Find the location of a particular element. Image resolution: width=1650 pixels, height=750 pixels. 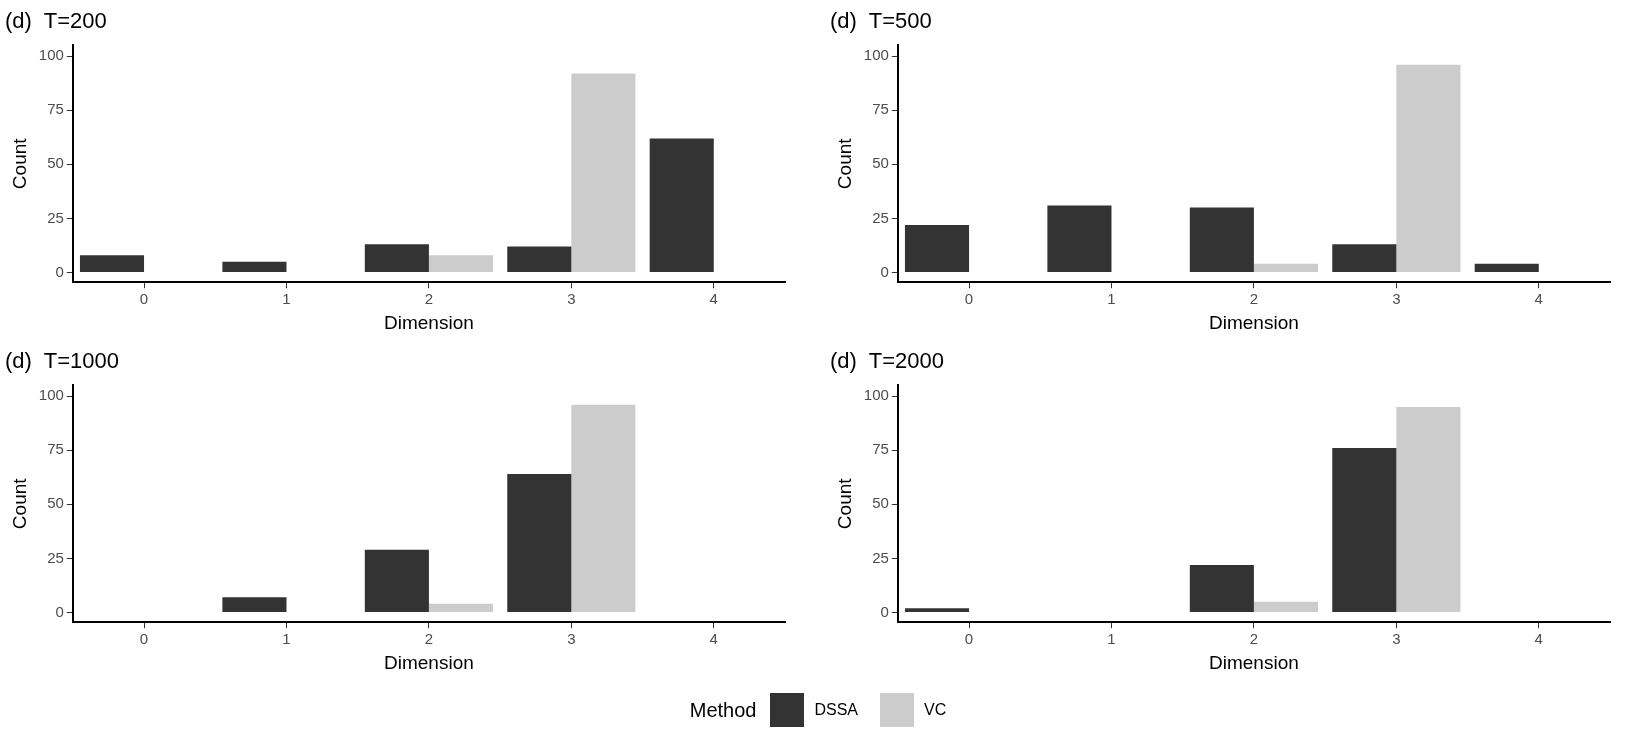

legend-label: DSSA is located at coordinates (836, 710).